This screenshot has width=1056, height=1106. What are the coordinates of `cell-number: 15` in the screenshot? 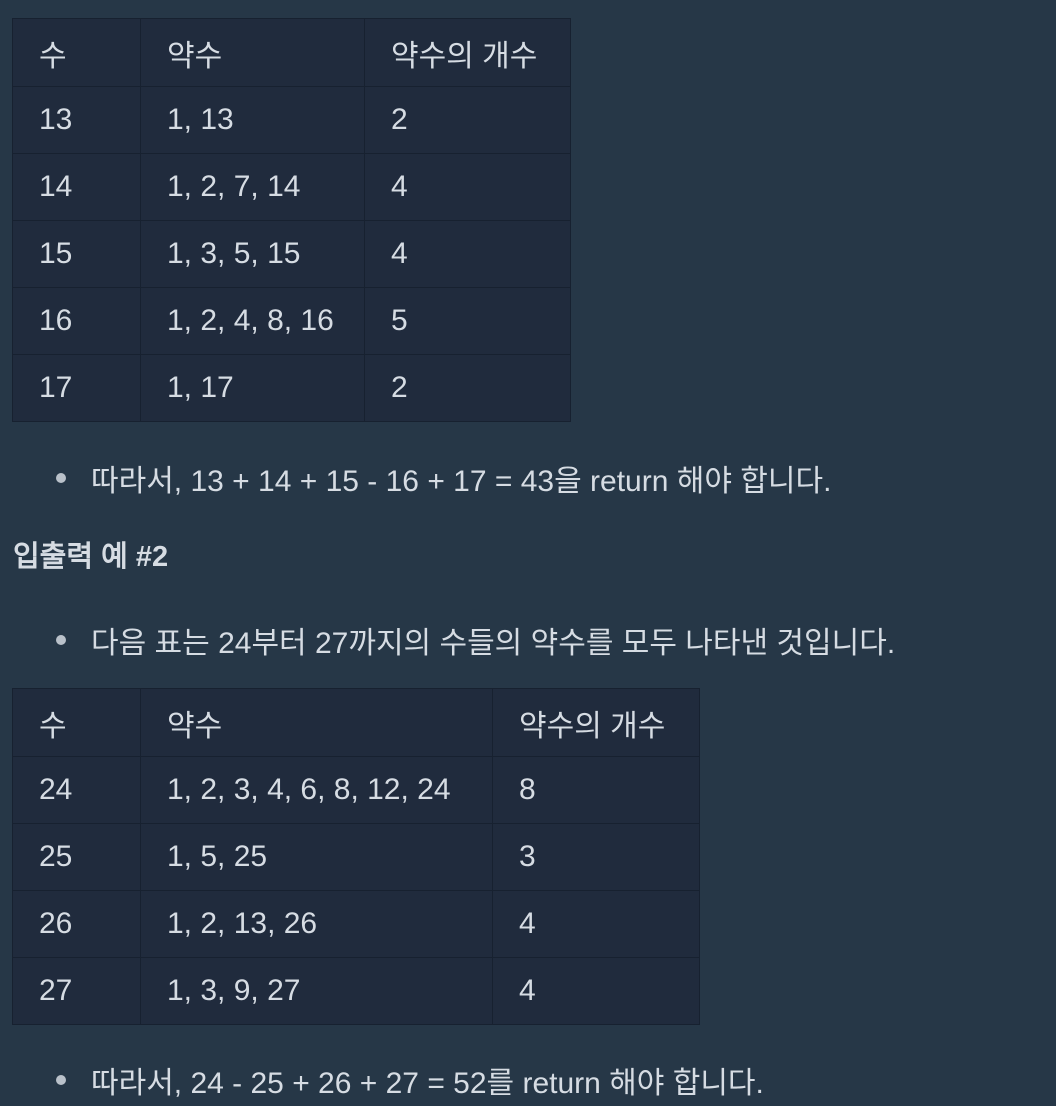 It's located at (76, 254).